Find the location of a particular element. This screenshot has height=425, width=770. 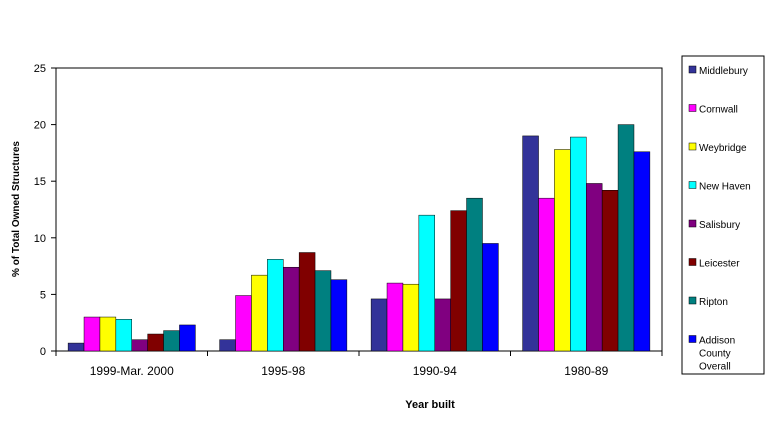

legend-label: Middlebury is located at coordinates (723, 71).